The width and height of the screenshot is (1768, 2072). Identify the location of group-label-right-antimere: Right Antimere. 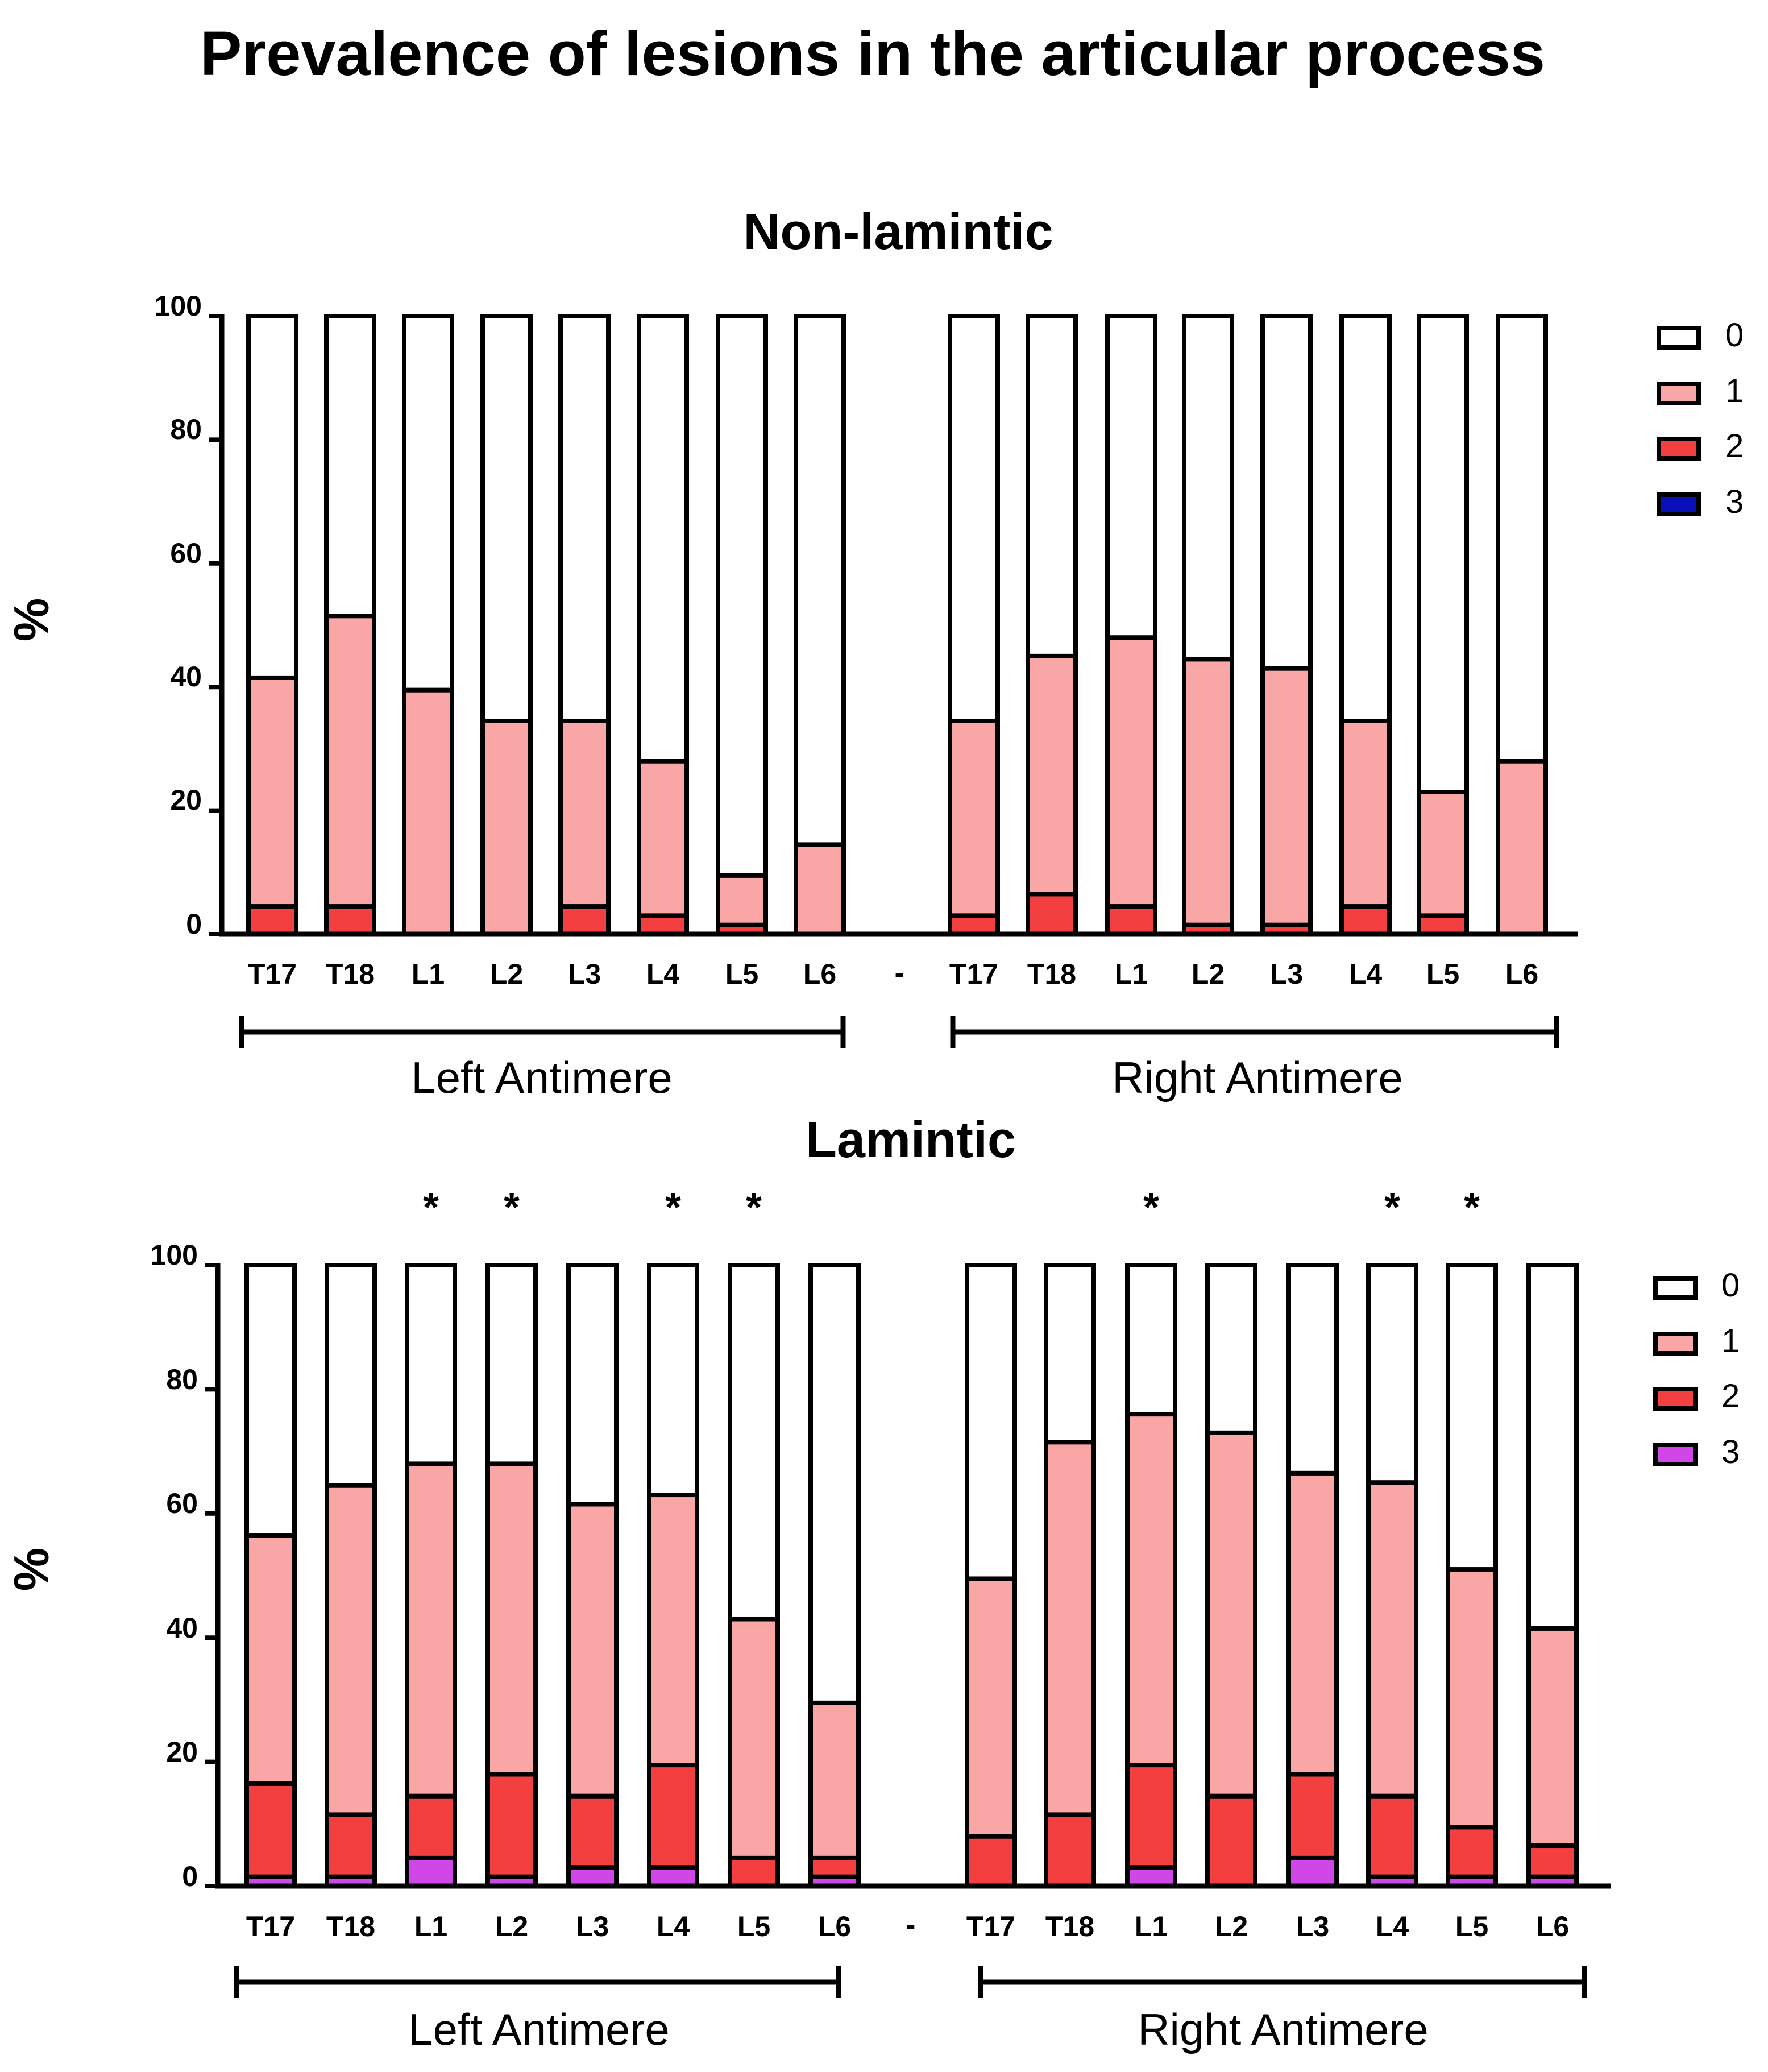
(1257, 1077).